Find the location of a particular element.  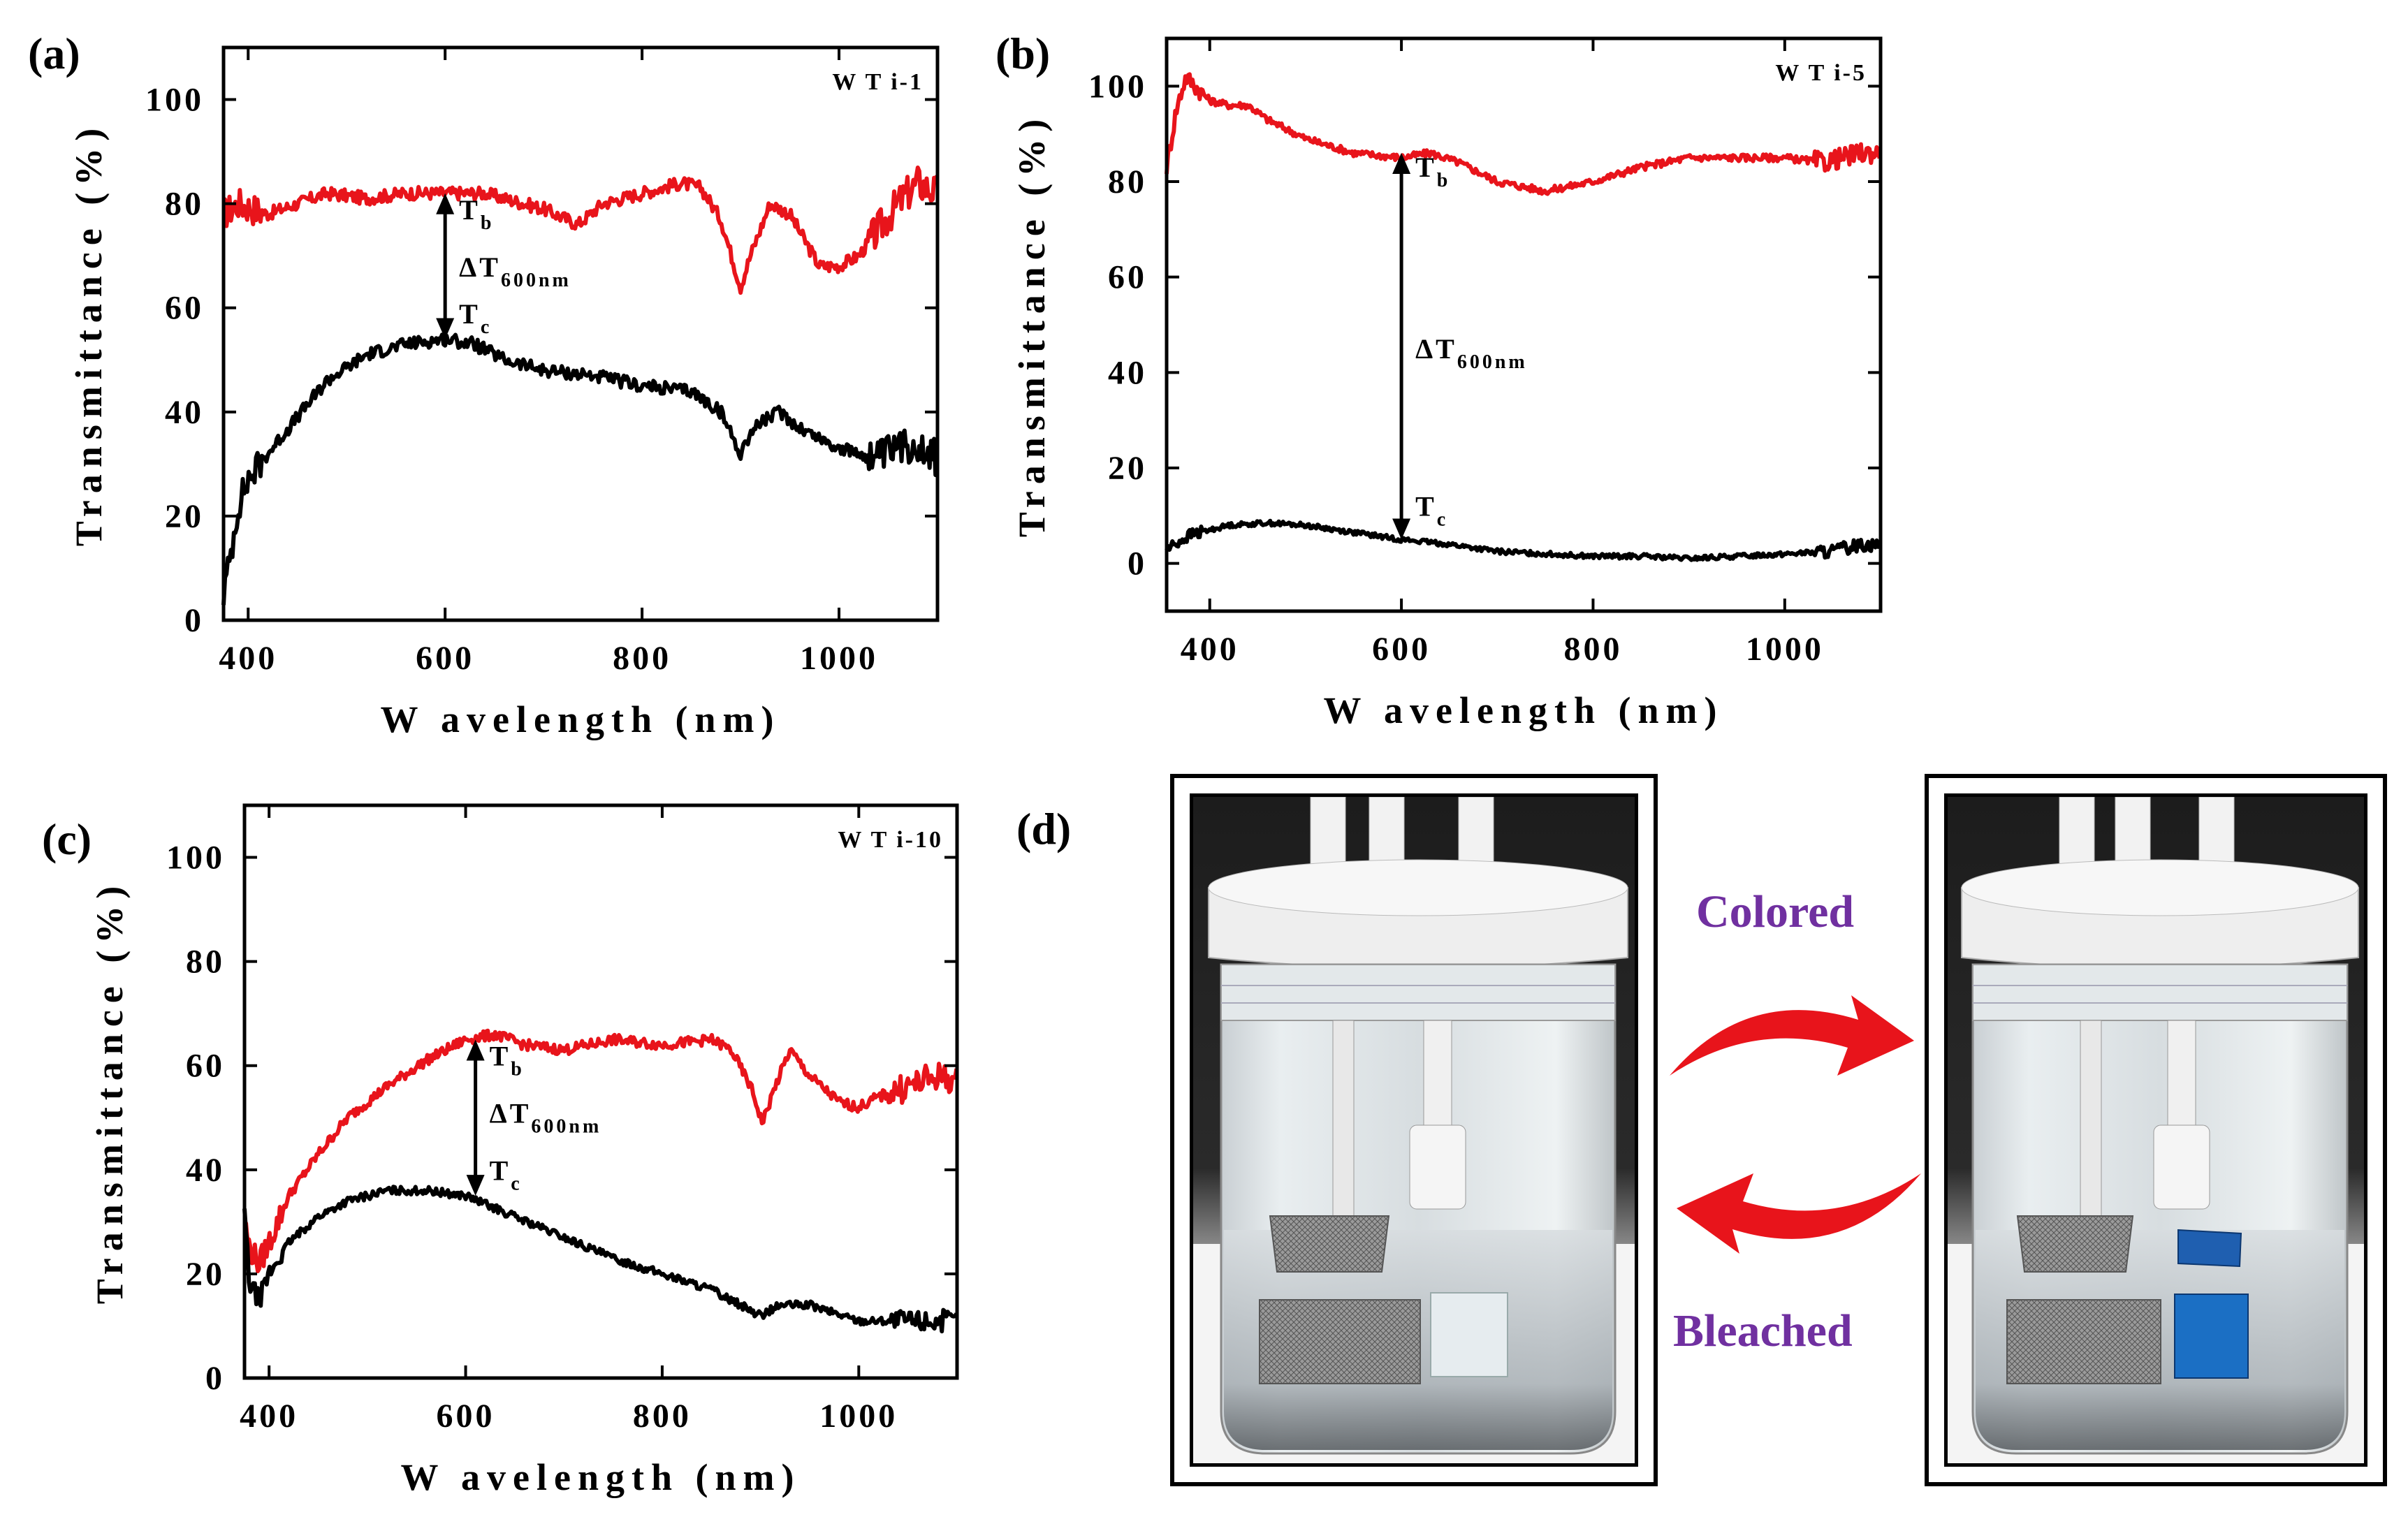

arrow-bleached-icon is located at coordinates (1799, 1213).